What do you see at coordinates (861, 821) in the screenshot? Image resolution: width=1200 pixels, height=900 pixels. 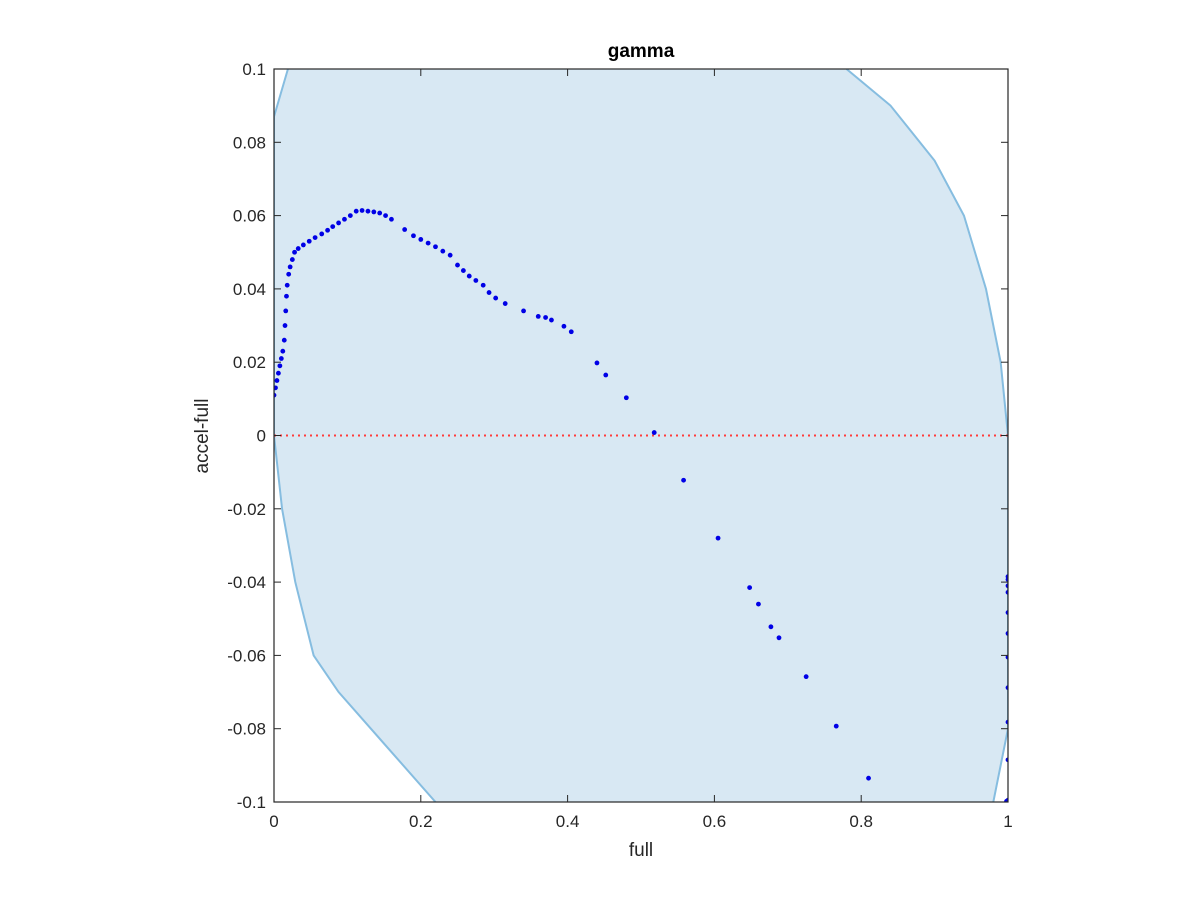 I see `x-tick-label: 0.8` at bounding box center [861, 821].